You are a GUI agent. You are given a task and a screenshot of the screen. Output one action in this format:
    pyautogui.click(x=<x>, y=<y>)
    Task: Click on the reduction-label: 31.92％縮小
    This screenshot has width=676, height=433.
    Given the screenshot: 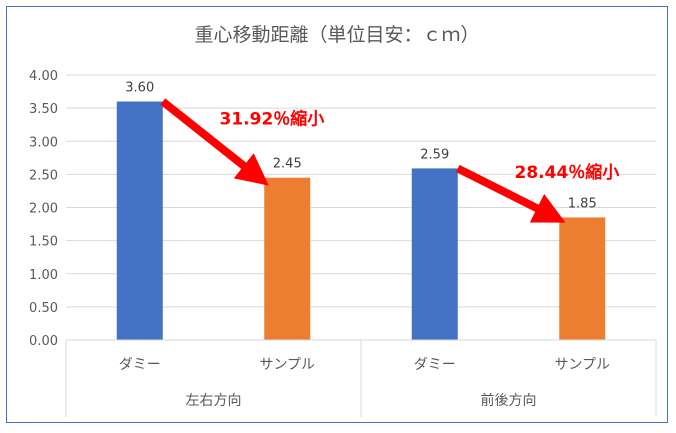 What is the action you would take?
    pyautogui.click(x=272, y=119)
    